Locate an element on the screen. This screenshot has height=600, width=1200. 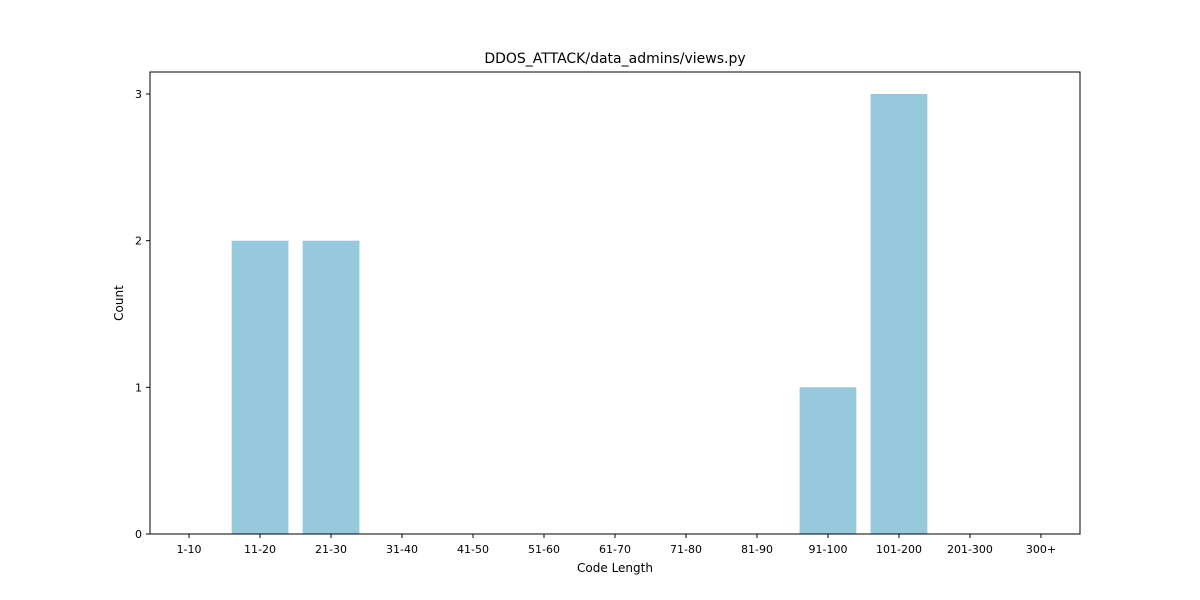
x-tick-label: 11-20 is located at coordinates (260, 549).